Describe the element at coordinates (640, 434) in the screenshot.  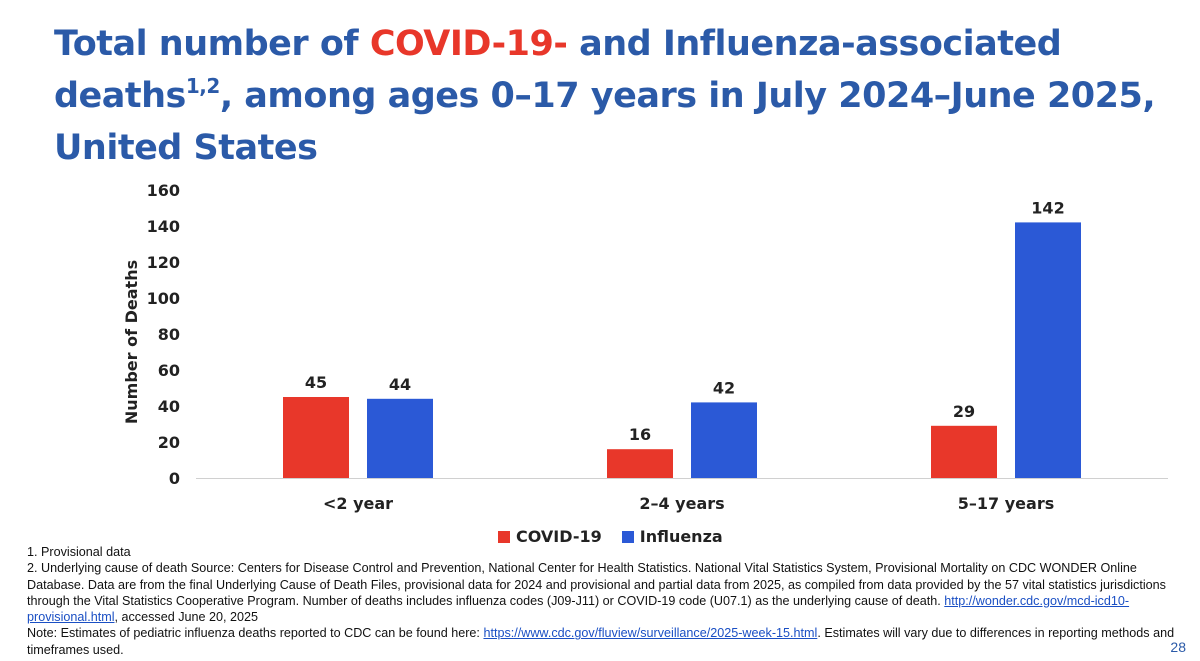
I see `data-label: 16` at that location.